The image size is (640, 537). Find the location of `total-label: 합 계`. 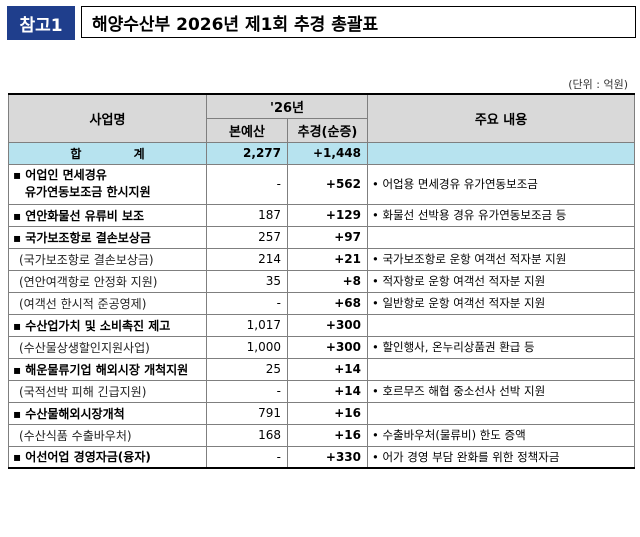

total-label: 합 계 is located at coordinates (107, 153).